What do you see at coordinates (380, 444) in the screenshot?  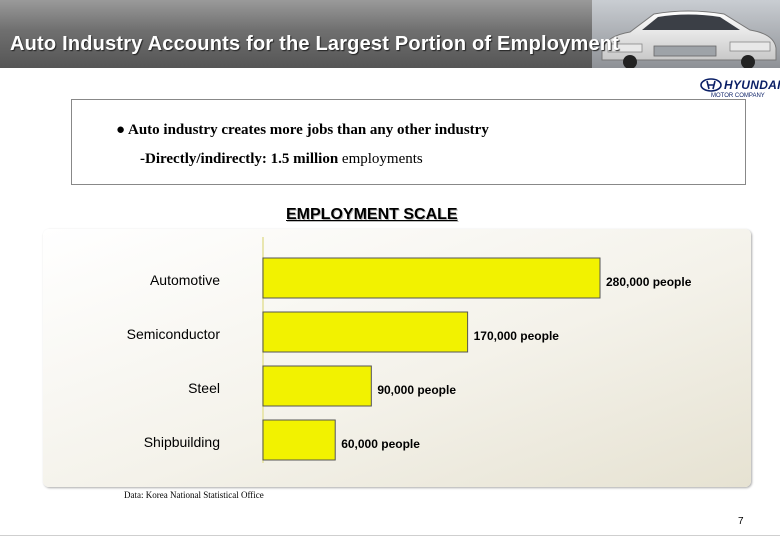 I see `data-label-shipbuilding: 60,000 people` at bounding box center [380, 444].